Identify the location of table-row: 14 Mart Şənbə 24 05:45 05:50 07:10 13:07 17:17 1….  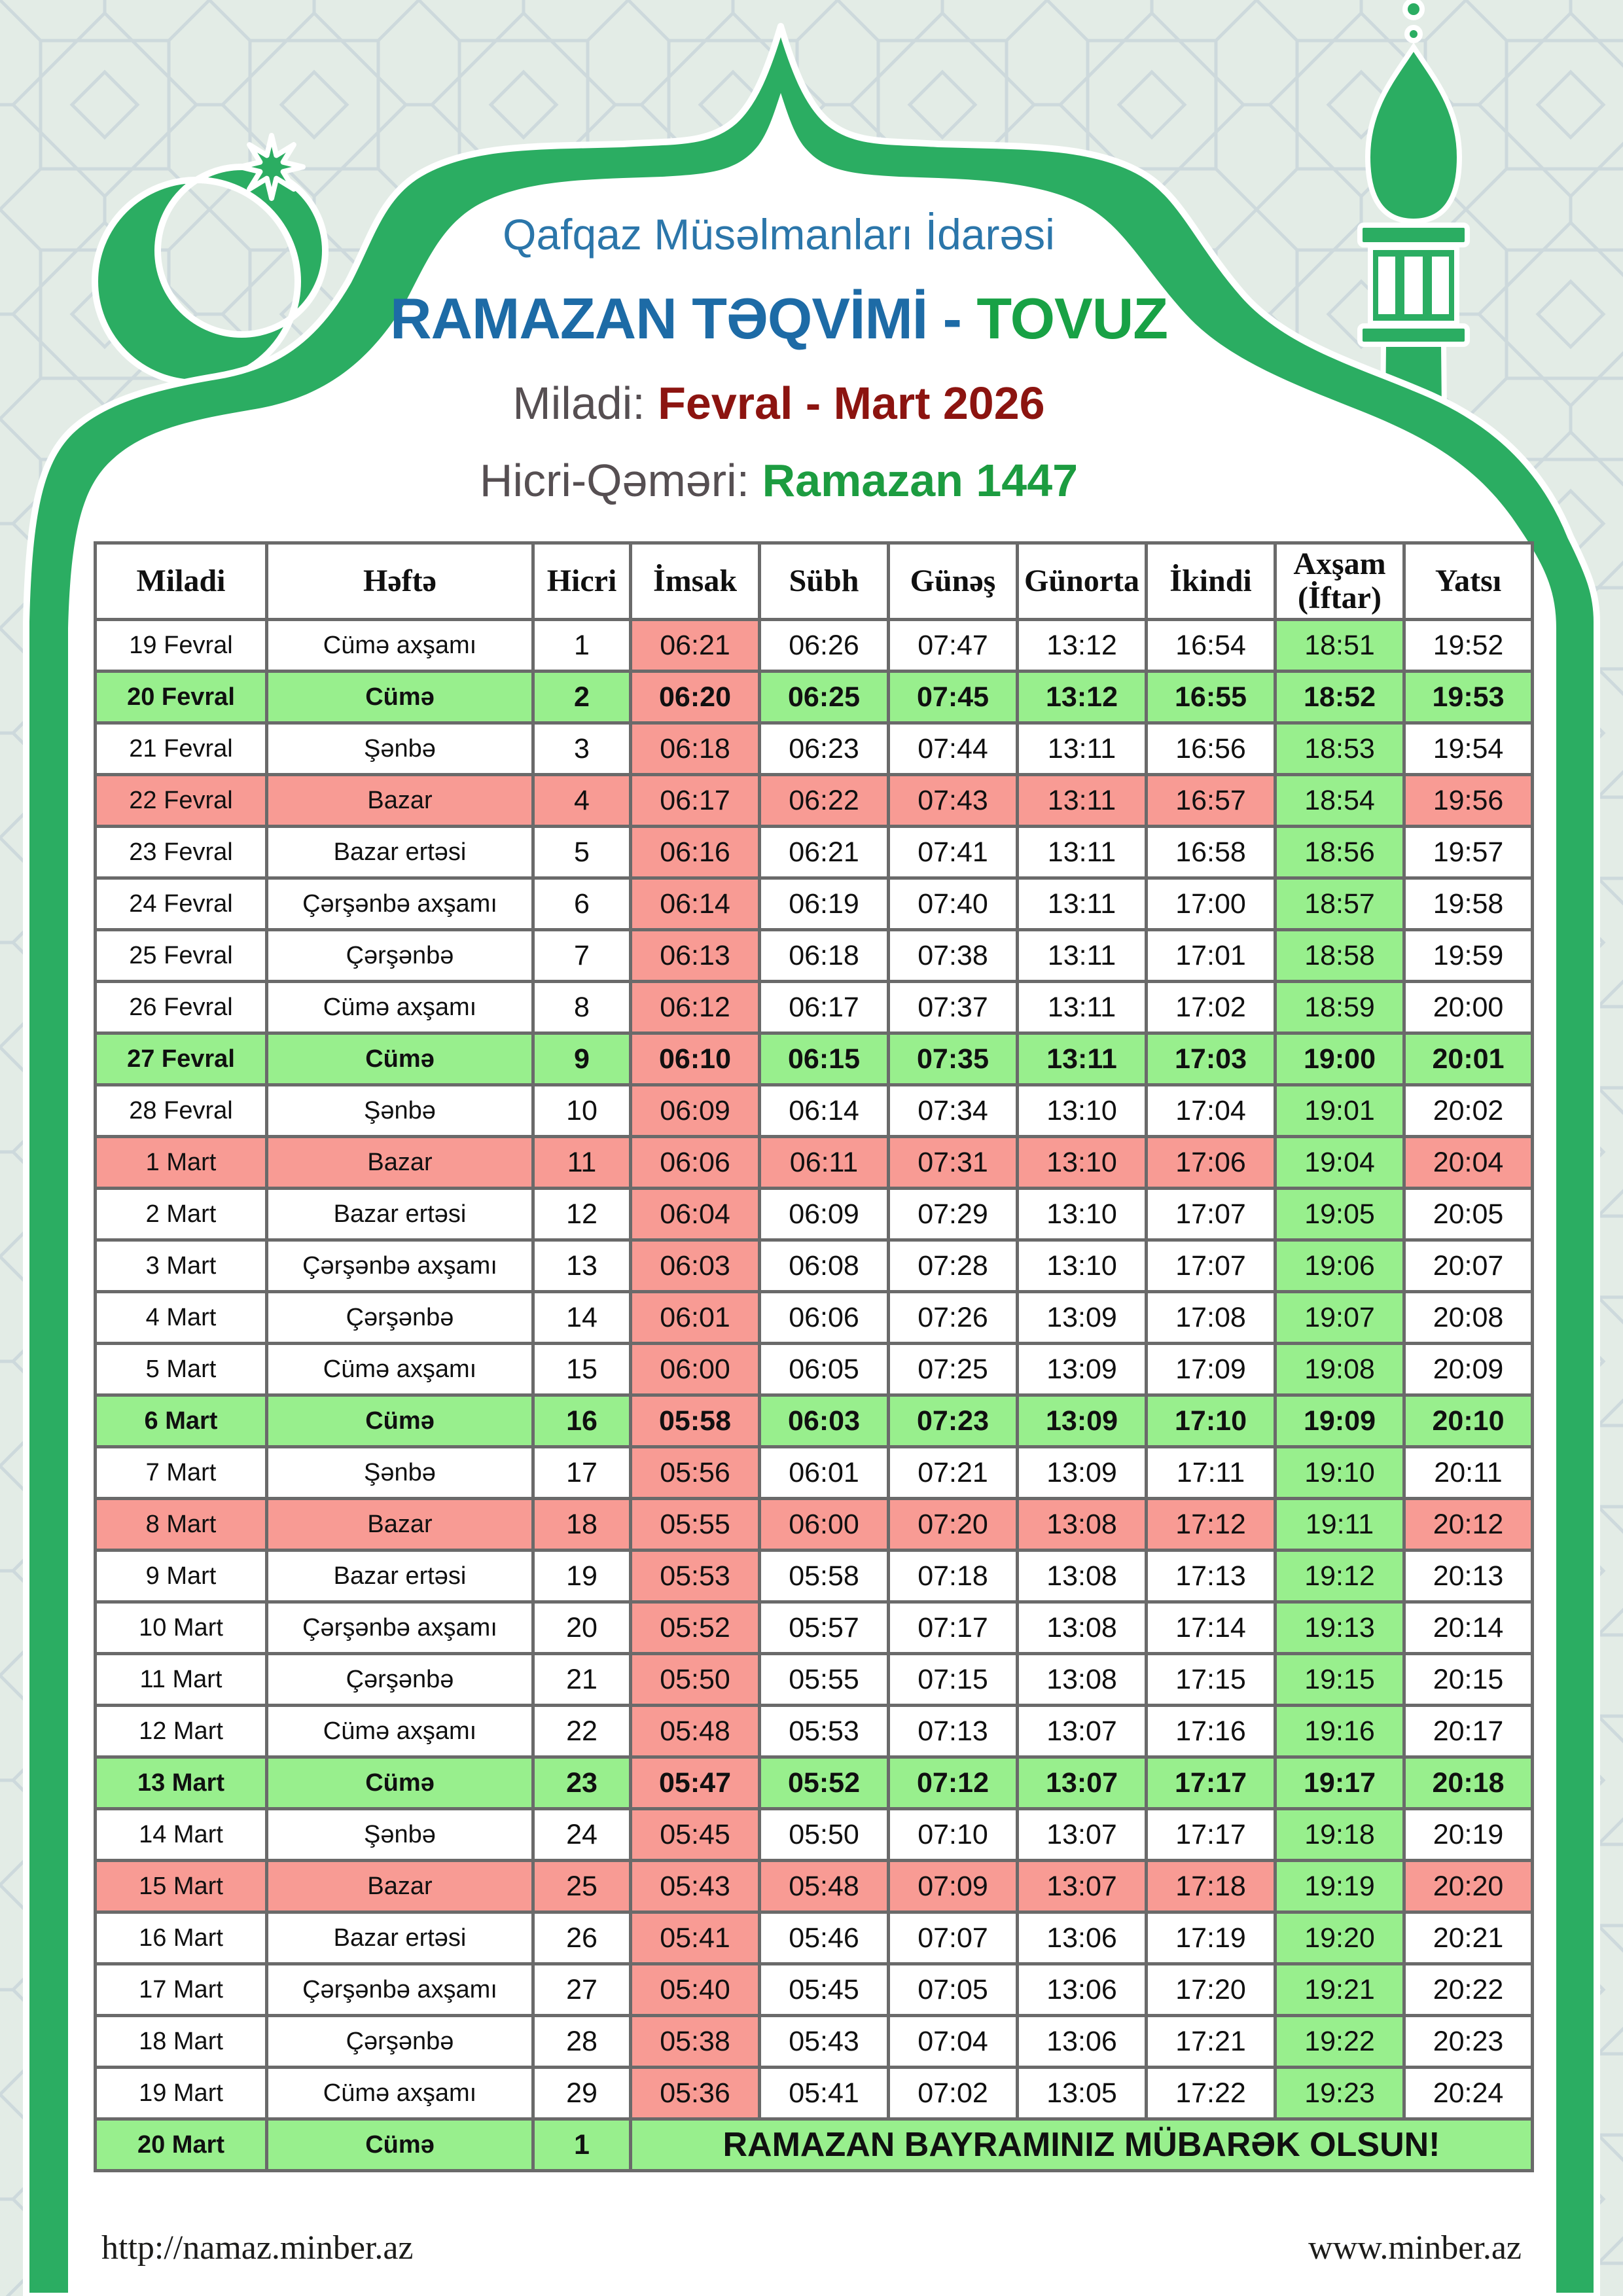
(814, 1834).